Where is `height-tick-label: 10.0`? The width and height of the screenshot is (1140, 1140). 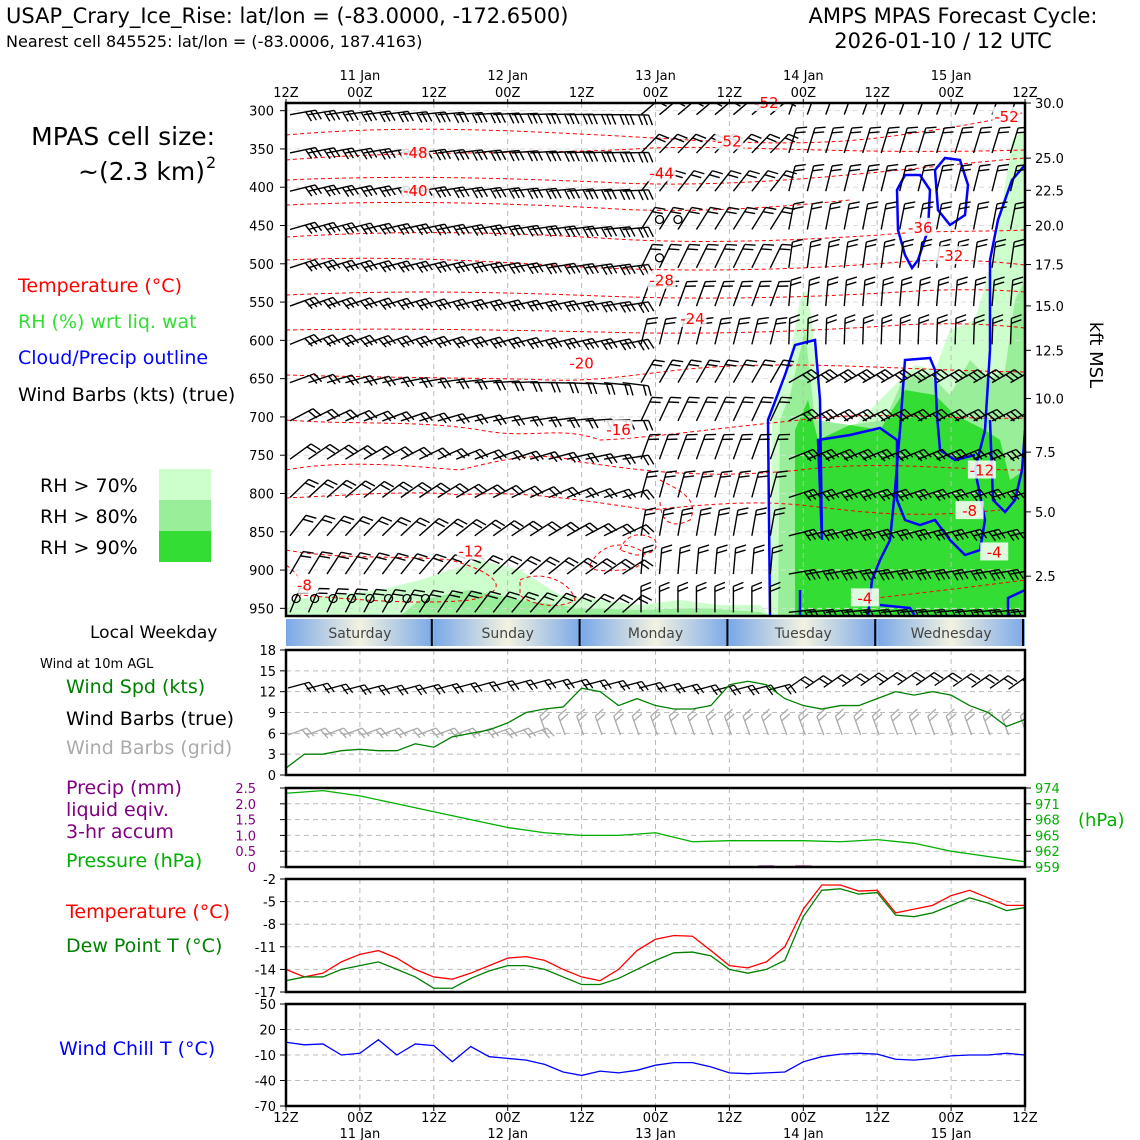 height-tick-label: 10.0 is located at coordinates (1049, 400).